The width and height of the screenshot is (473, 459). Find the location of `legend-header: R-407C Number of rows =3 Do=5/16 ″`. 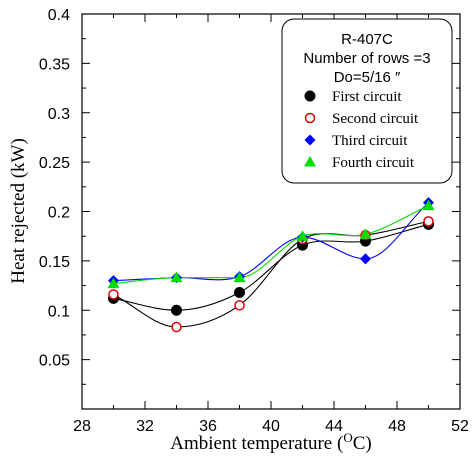

legend-header: R-407C Number of rows =3 Do=5/16 ″ is located at coordinates (366, 58).